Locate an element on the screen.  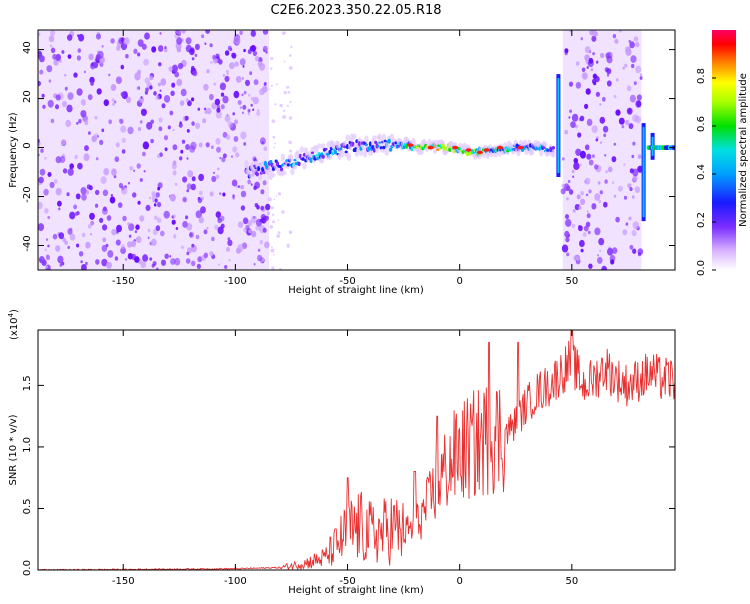
snr-multiplier-exponent: 4 is located at coordinates (11, 314).